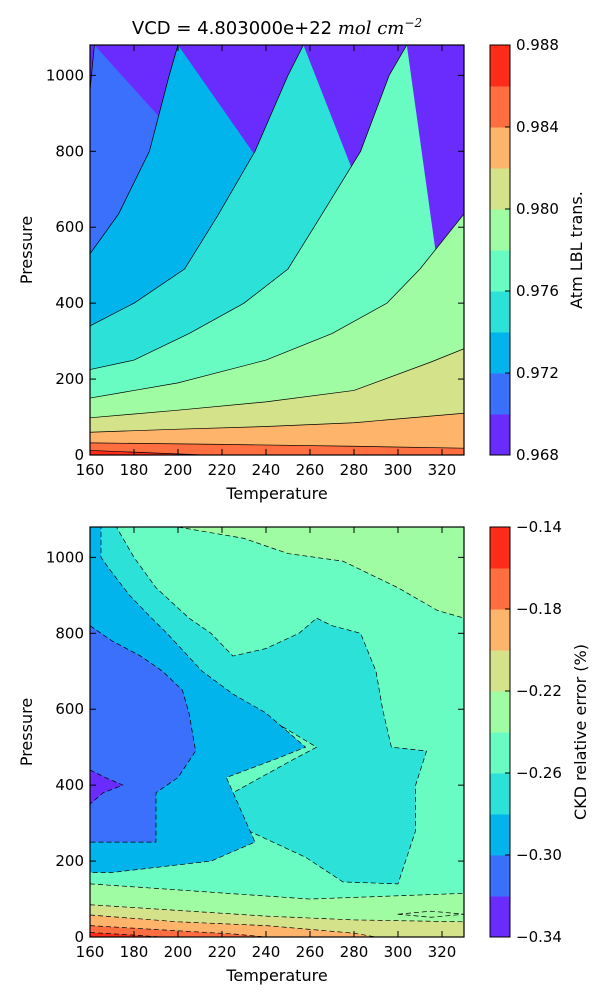  I want to click on top-colorbar-ticks: 0.968 0.972 0.976 0.980 0.984 0.988, so click(532, 250).